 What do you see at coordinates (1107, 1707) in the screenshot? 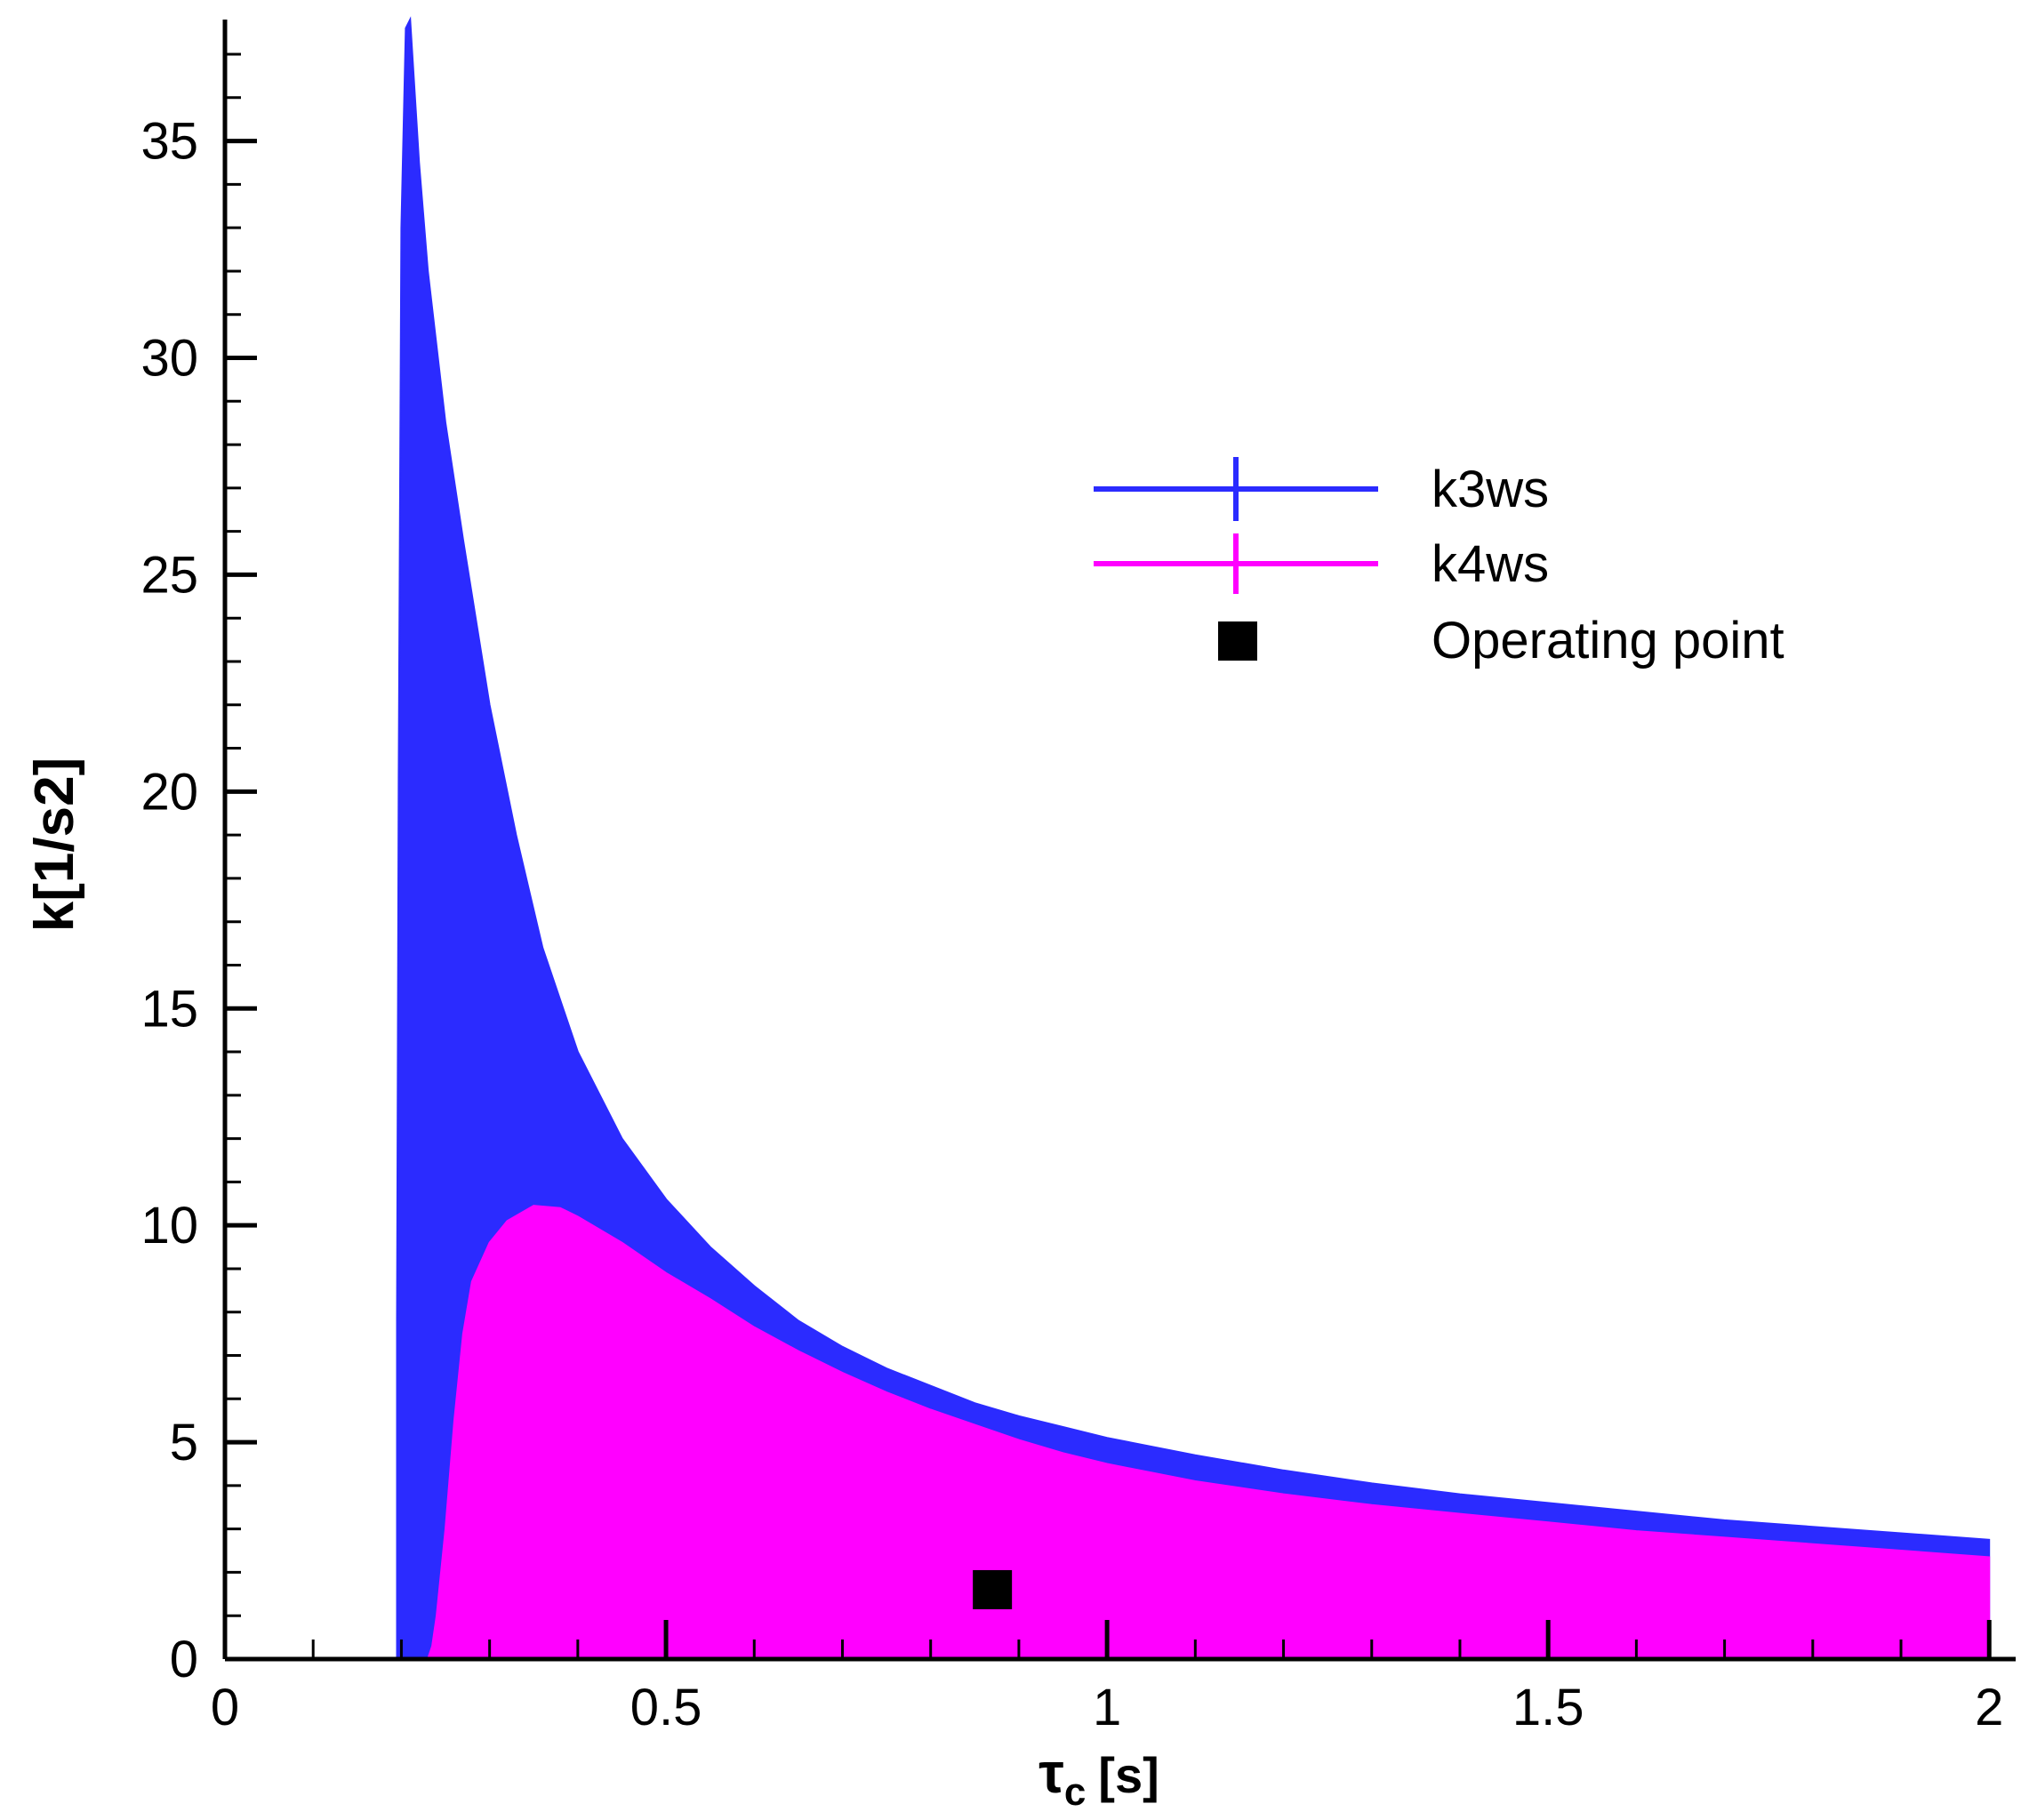
I see `x-tick-label: 1` at bounding box center [1107, 1707].